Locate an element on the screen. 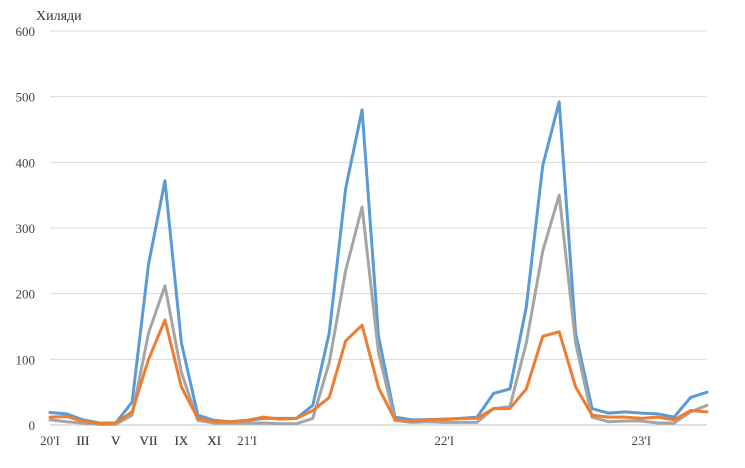  y-tick-label: 100 is located at coordinates (26, 359).